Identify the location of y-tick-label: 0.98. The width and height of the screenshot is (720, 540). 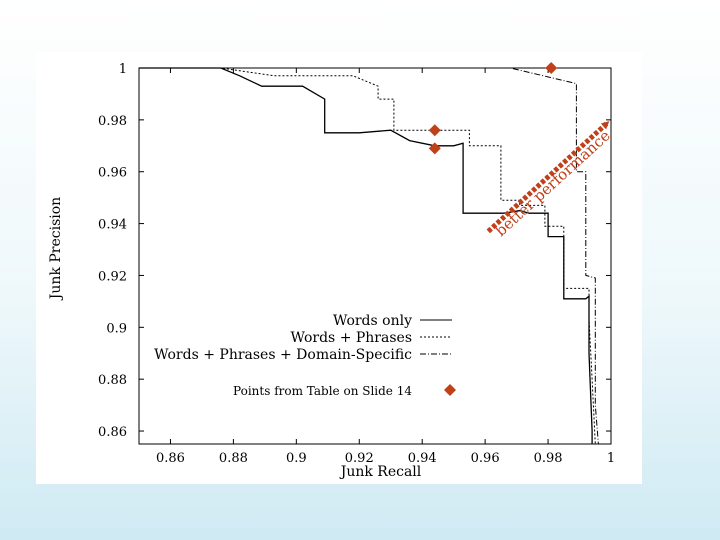
(112, 121).